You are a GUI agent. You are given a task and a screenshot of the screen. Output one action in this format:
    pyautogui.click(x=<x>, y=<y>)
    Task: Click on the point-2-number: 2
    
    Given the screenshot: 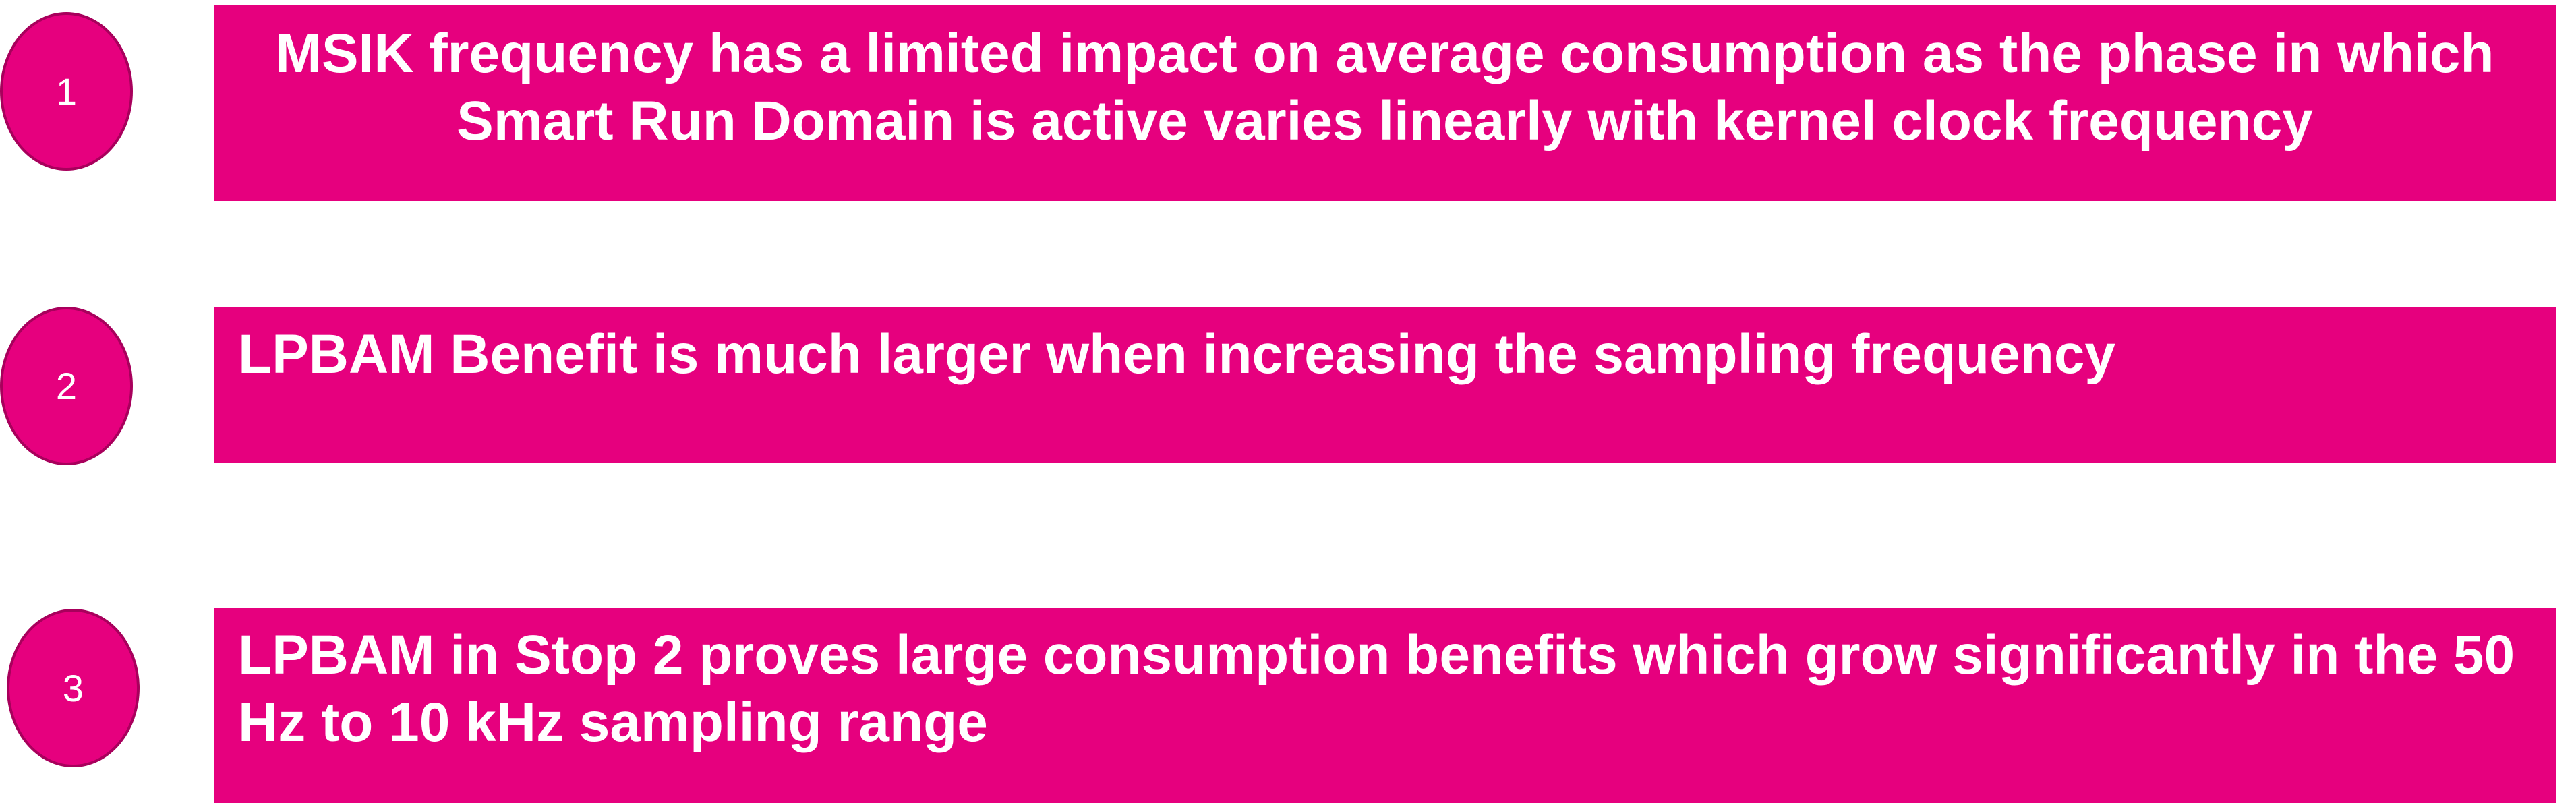 What is the action you would take?
    pyautogui.click(x=66, y=385)
    